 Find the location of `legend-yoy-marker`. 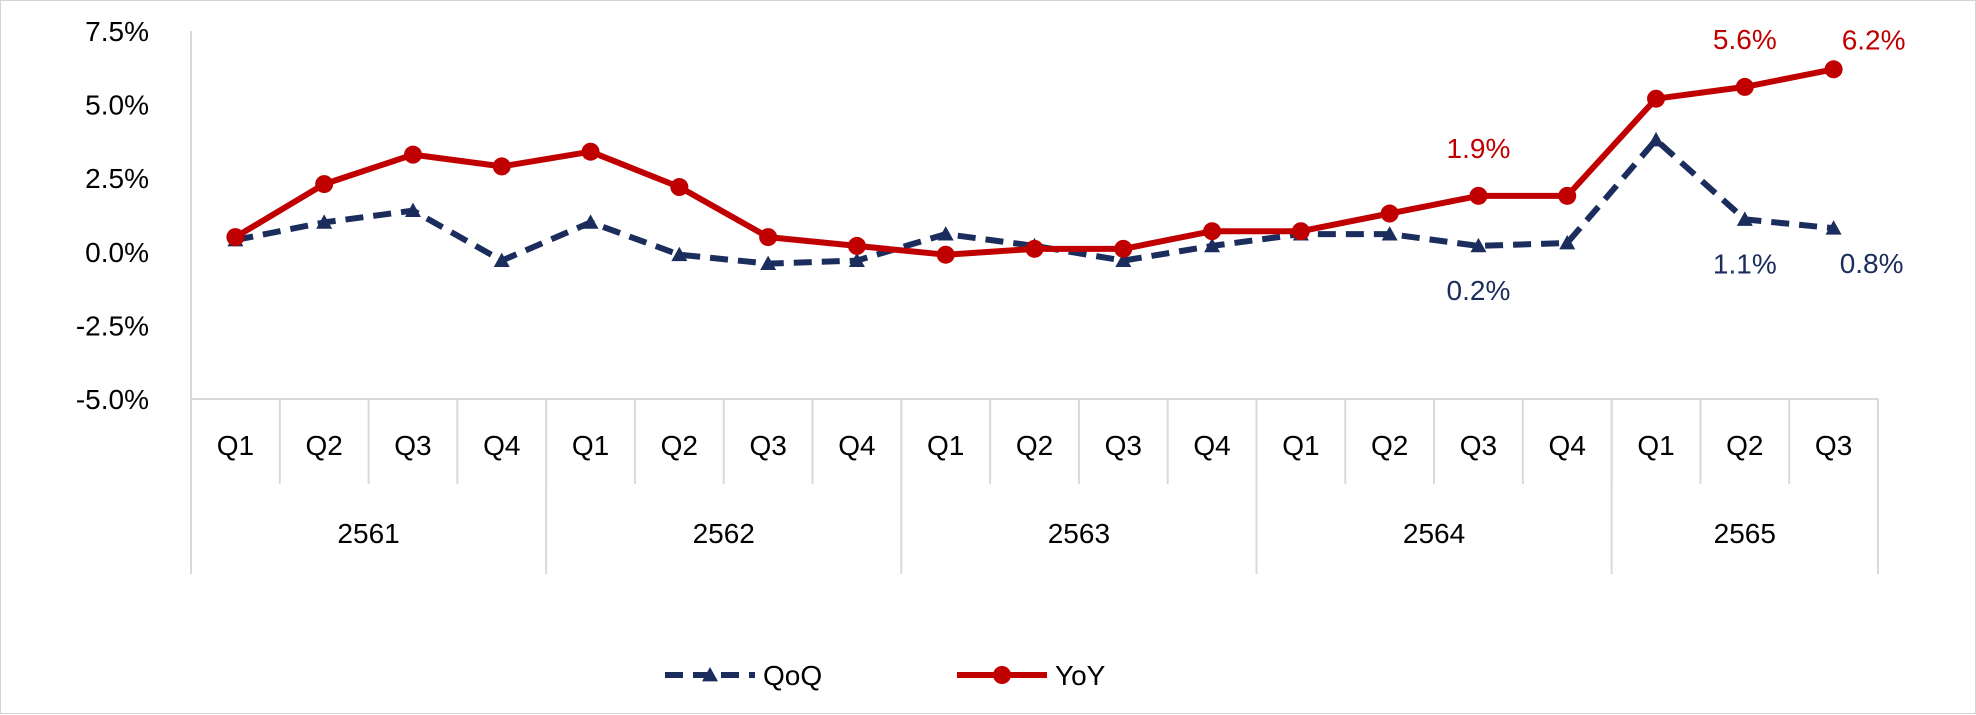

legend-yoy-marker is located at coordinates (1002, 675).